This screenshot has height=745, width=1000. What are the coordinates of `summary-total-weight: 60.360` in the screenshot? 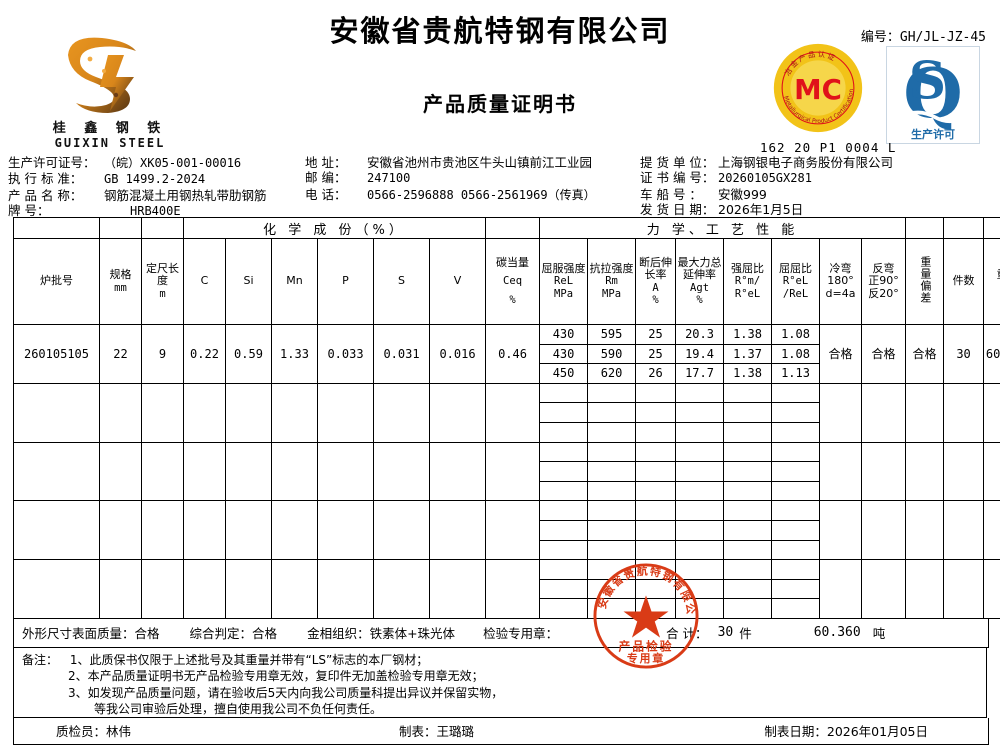 It's located at (837, 632).